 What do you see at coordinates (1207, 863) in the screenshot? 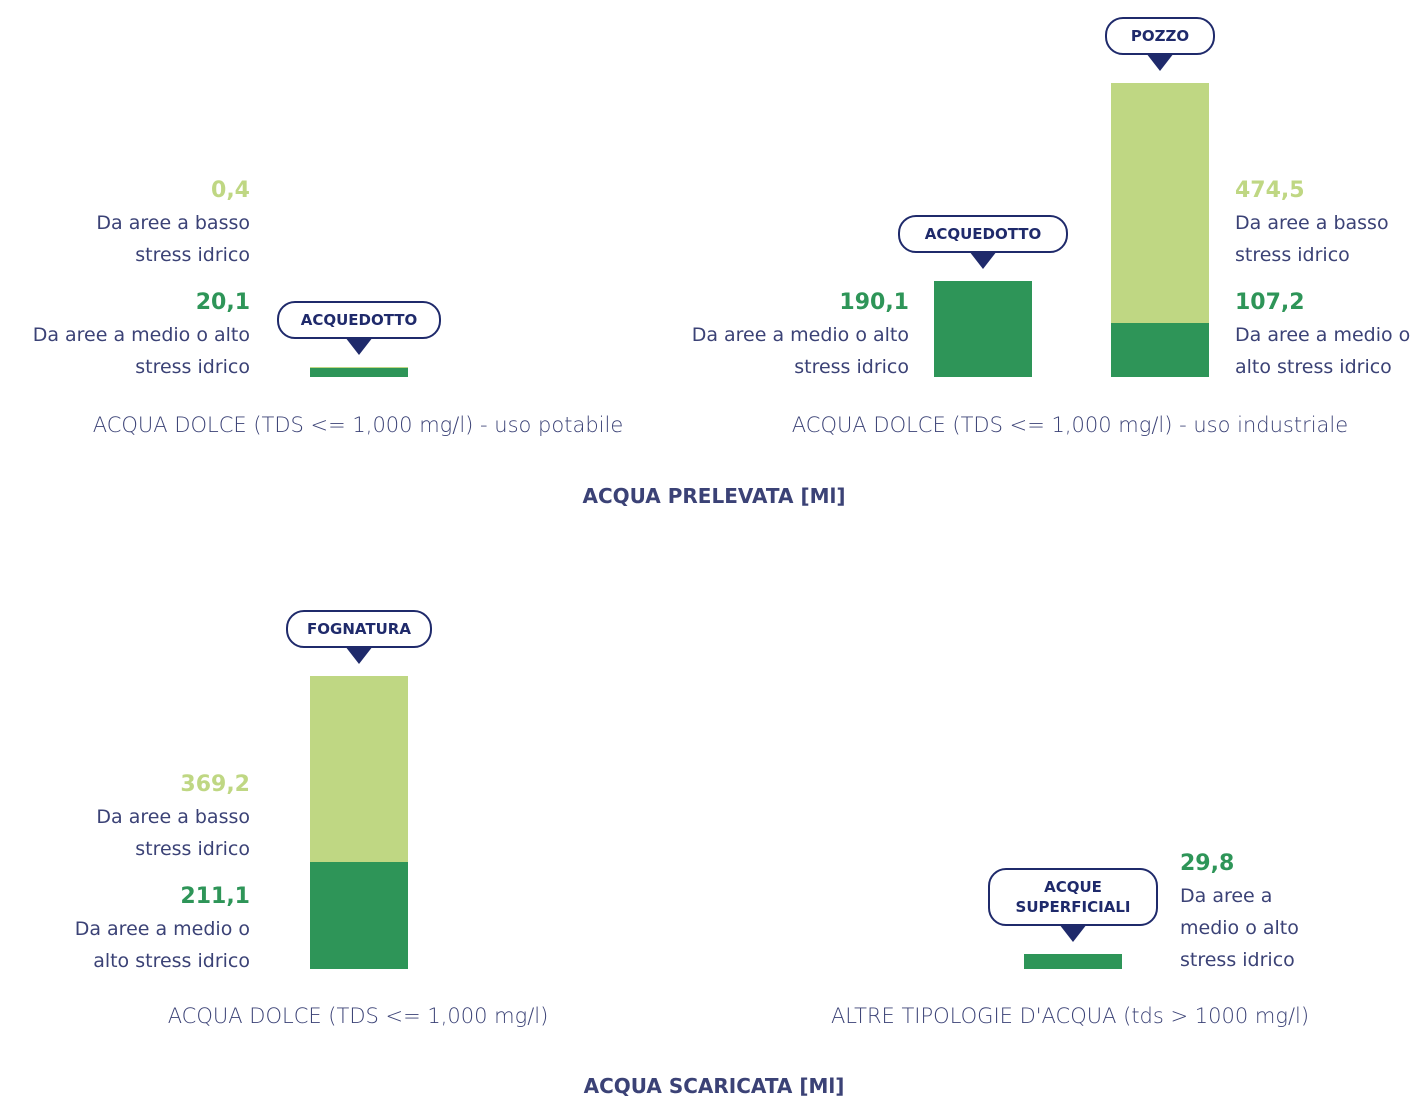
I see `value-label: 29,8` at bounding box center [1207, 863].